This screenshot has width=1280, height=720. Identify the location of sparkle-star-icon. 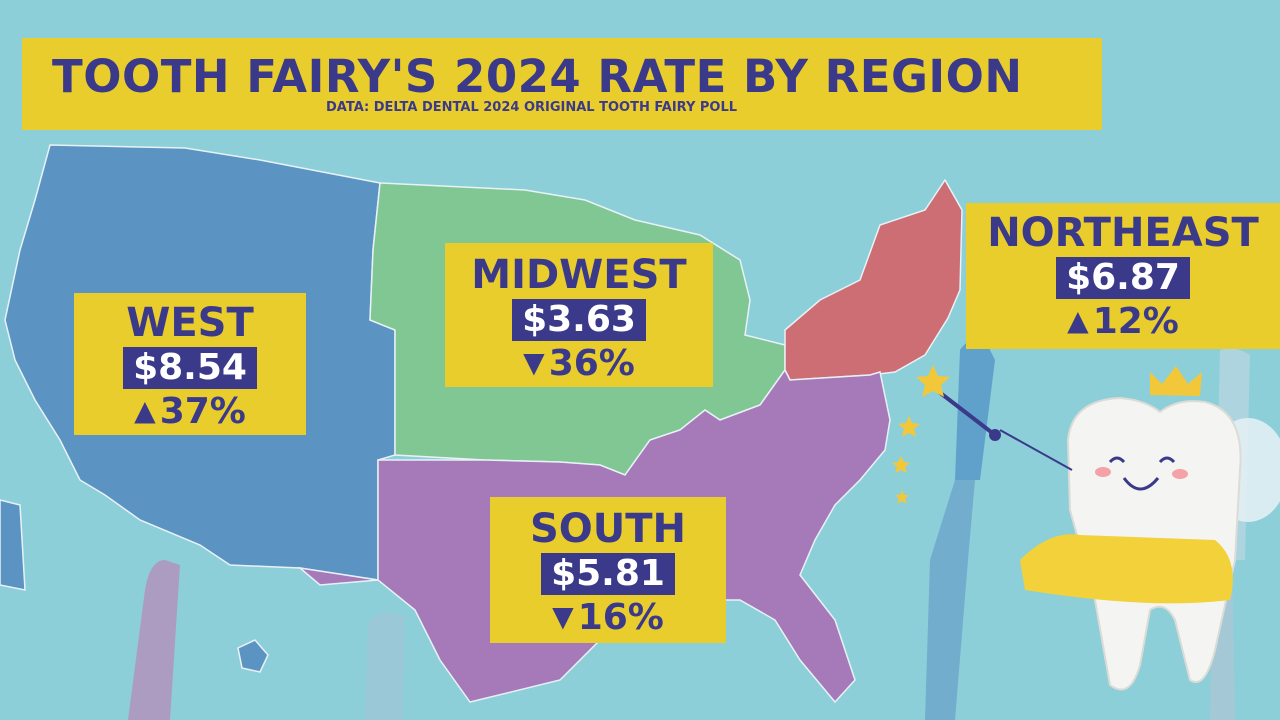
(921, 434).